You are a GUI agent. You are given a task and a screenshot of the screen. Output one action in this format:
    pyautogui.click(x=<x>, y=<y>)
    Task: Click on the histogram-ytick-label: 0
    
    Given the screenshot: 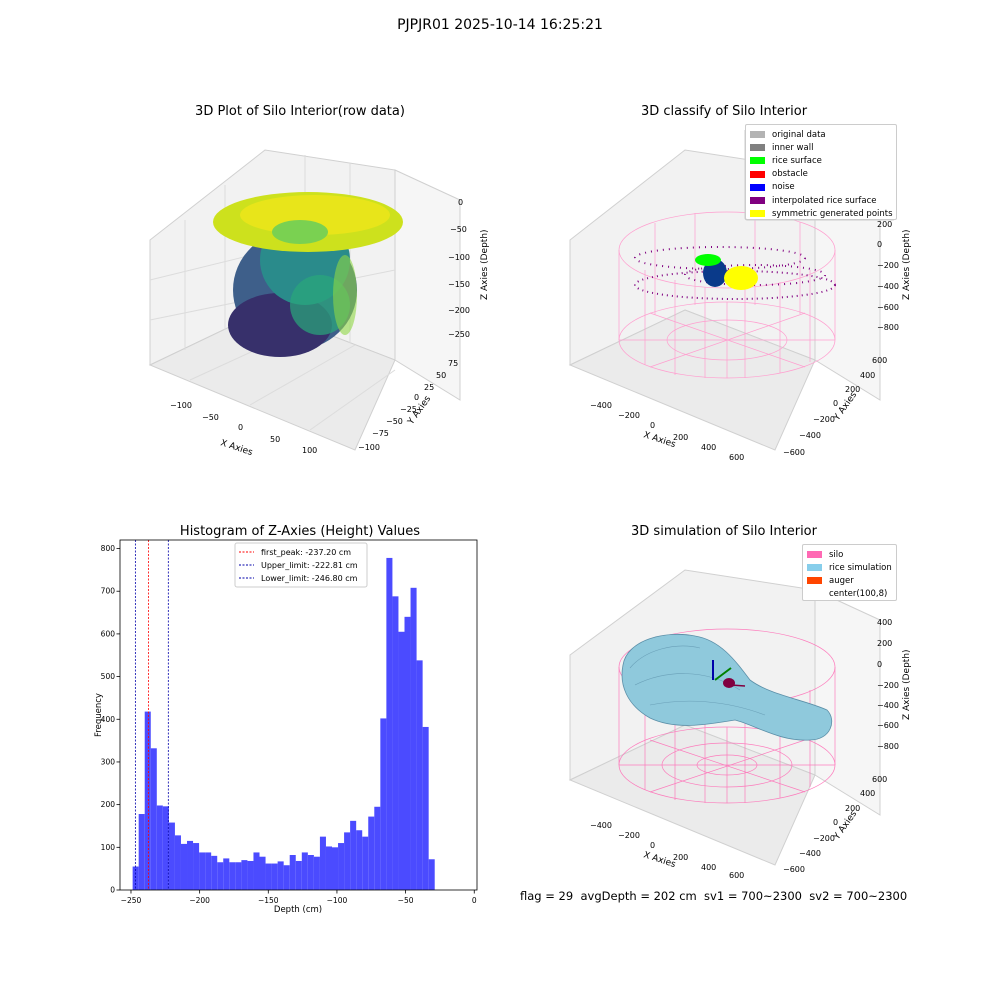 What is the action you would take?
    pyautogui.click(x=112, y=890)
    